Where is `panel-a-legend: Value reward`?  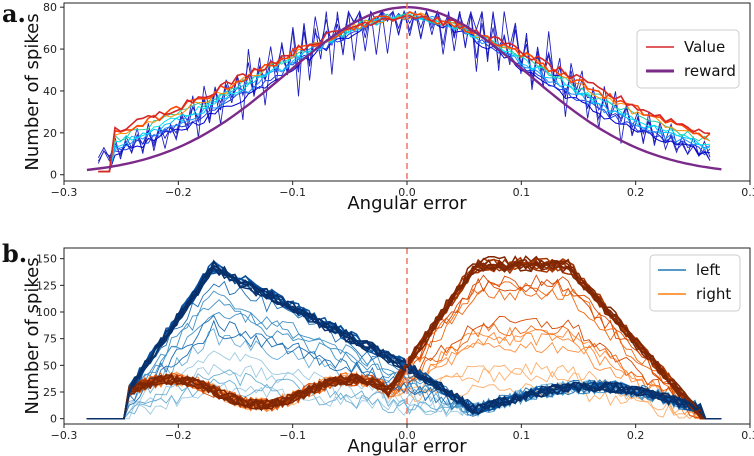
panel-a-legend: Value reward is located at coordinates (688, 59).